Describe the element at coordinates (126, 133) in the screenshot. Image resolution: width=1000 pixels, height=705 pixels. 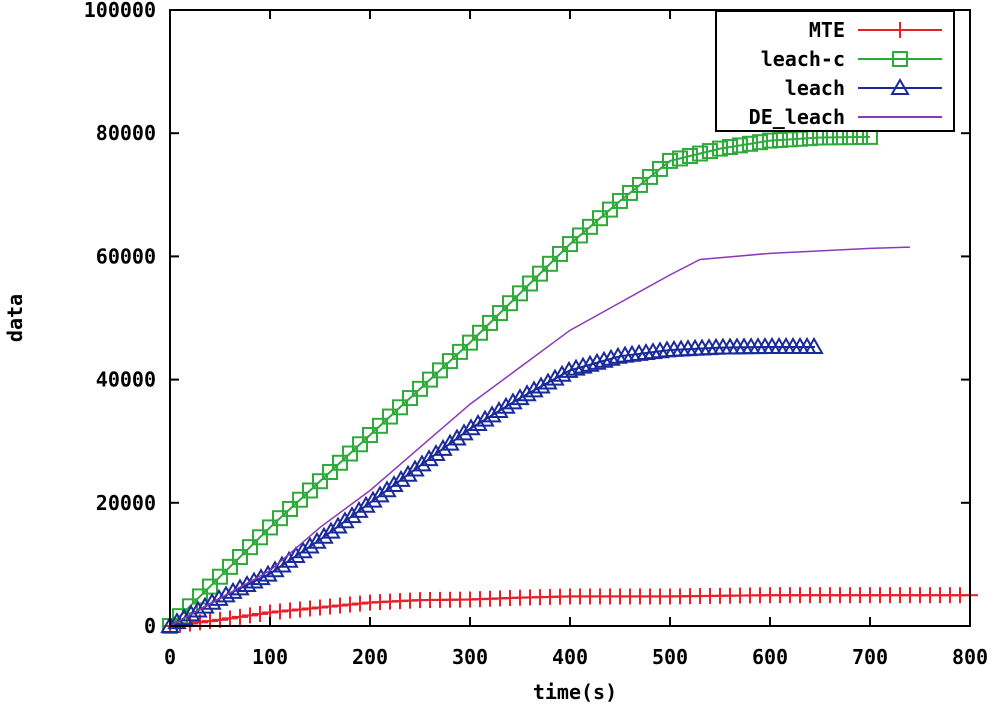
I see `y-tick-label: 80000` at that location.